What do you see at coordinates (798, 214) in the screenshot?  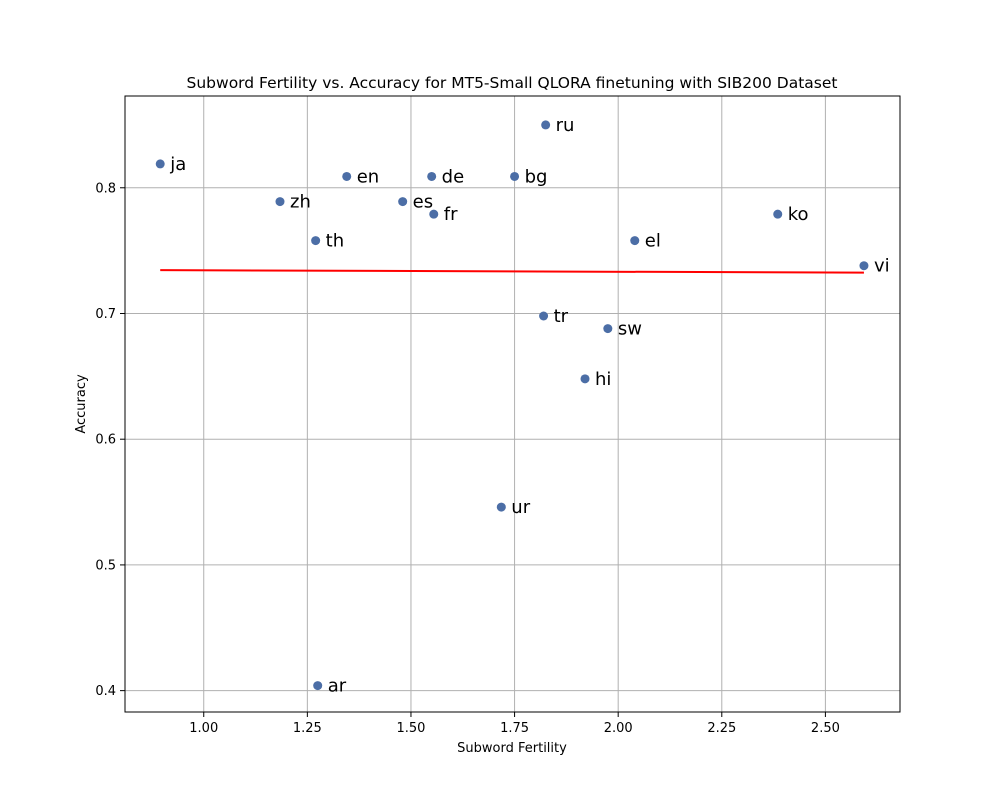 I see `point-label-ko: ko` at bounding box center [798, 214].